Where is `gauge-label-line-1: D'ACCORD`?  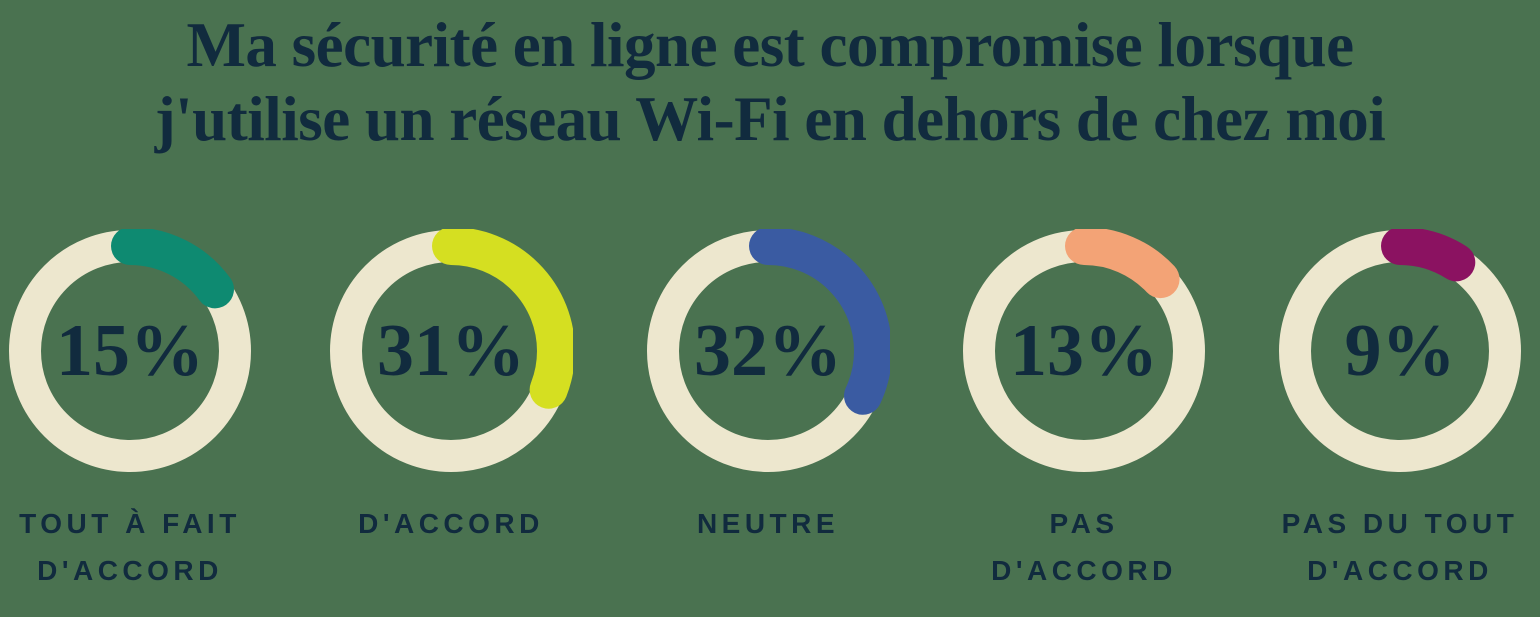 gauge-label-line-1: D'ACCORD is located at coordinates (451, 523).